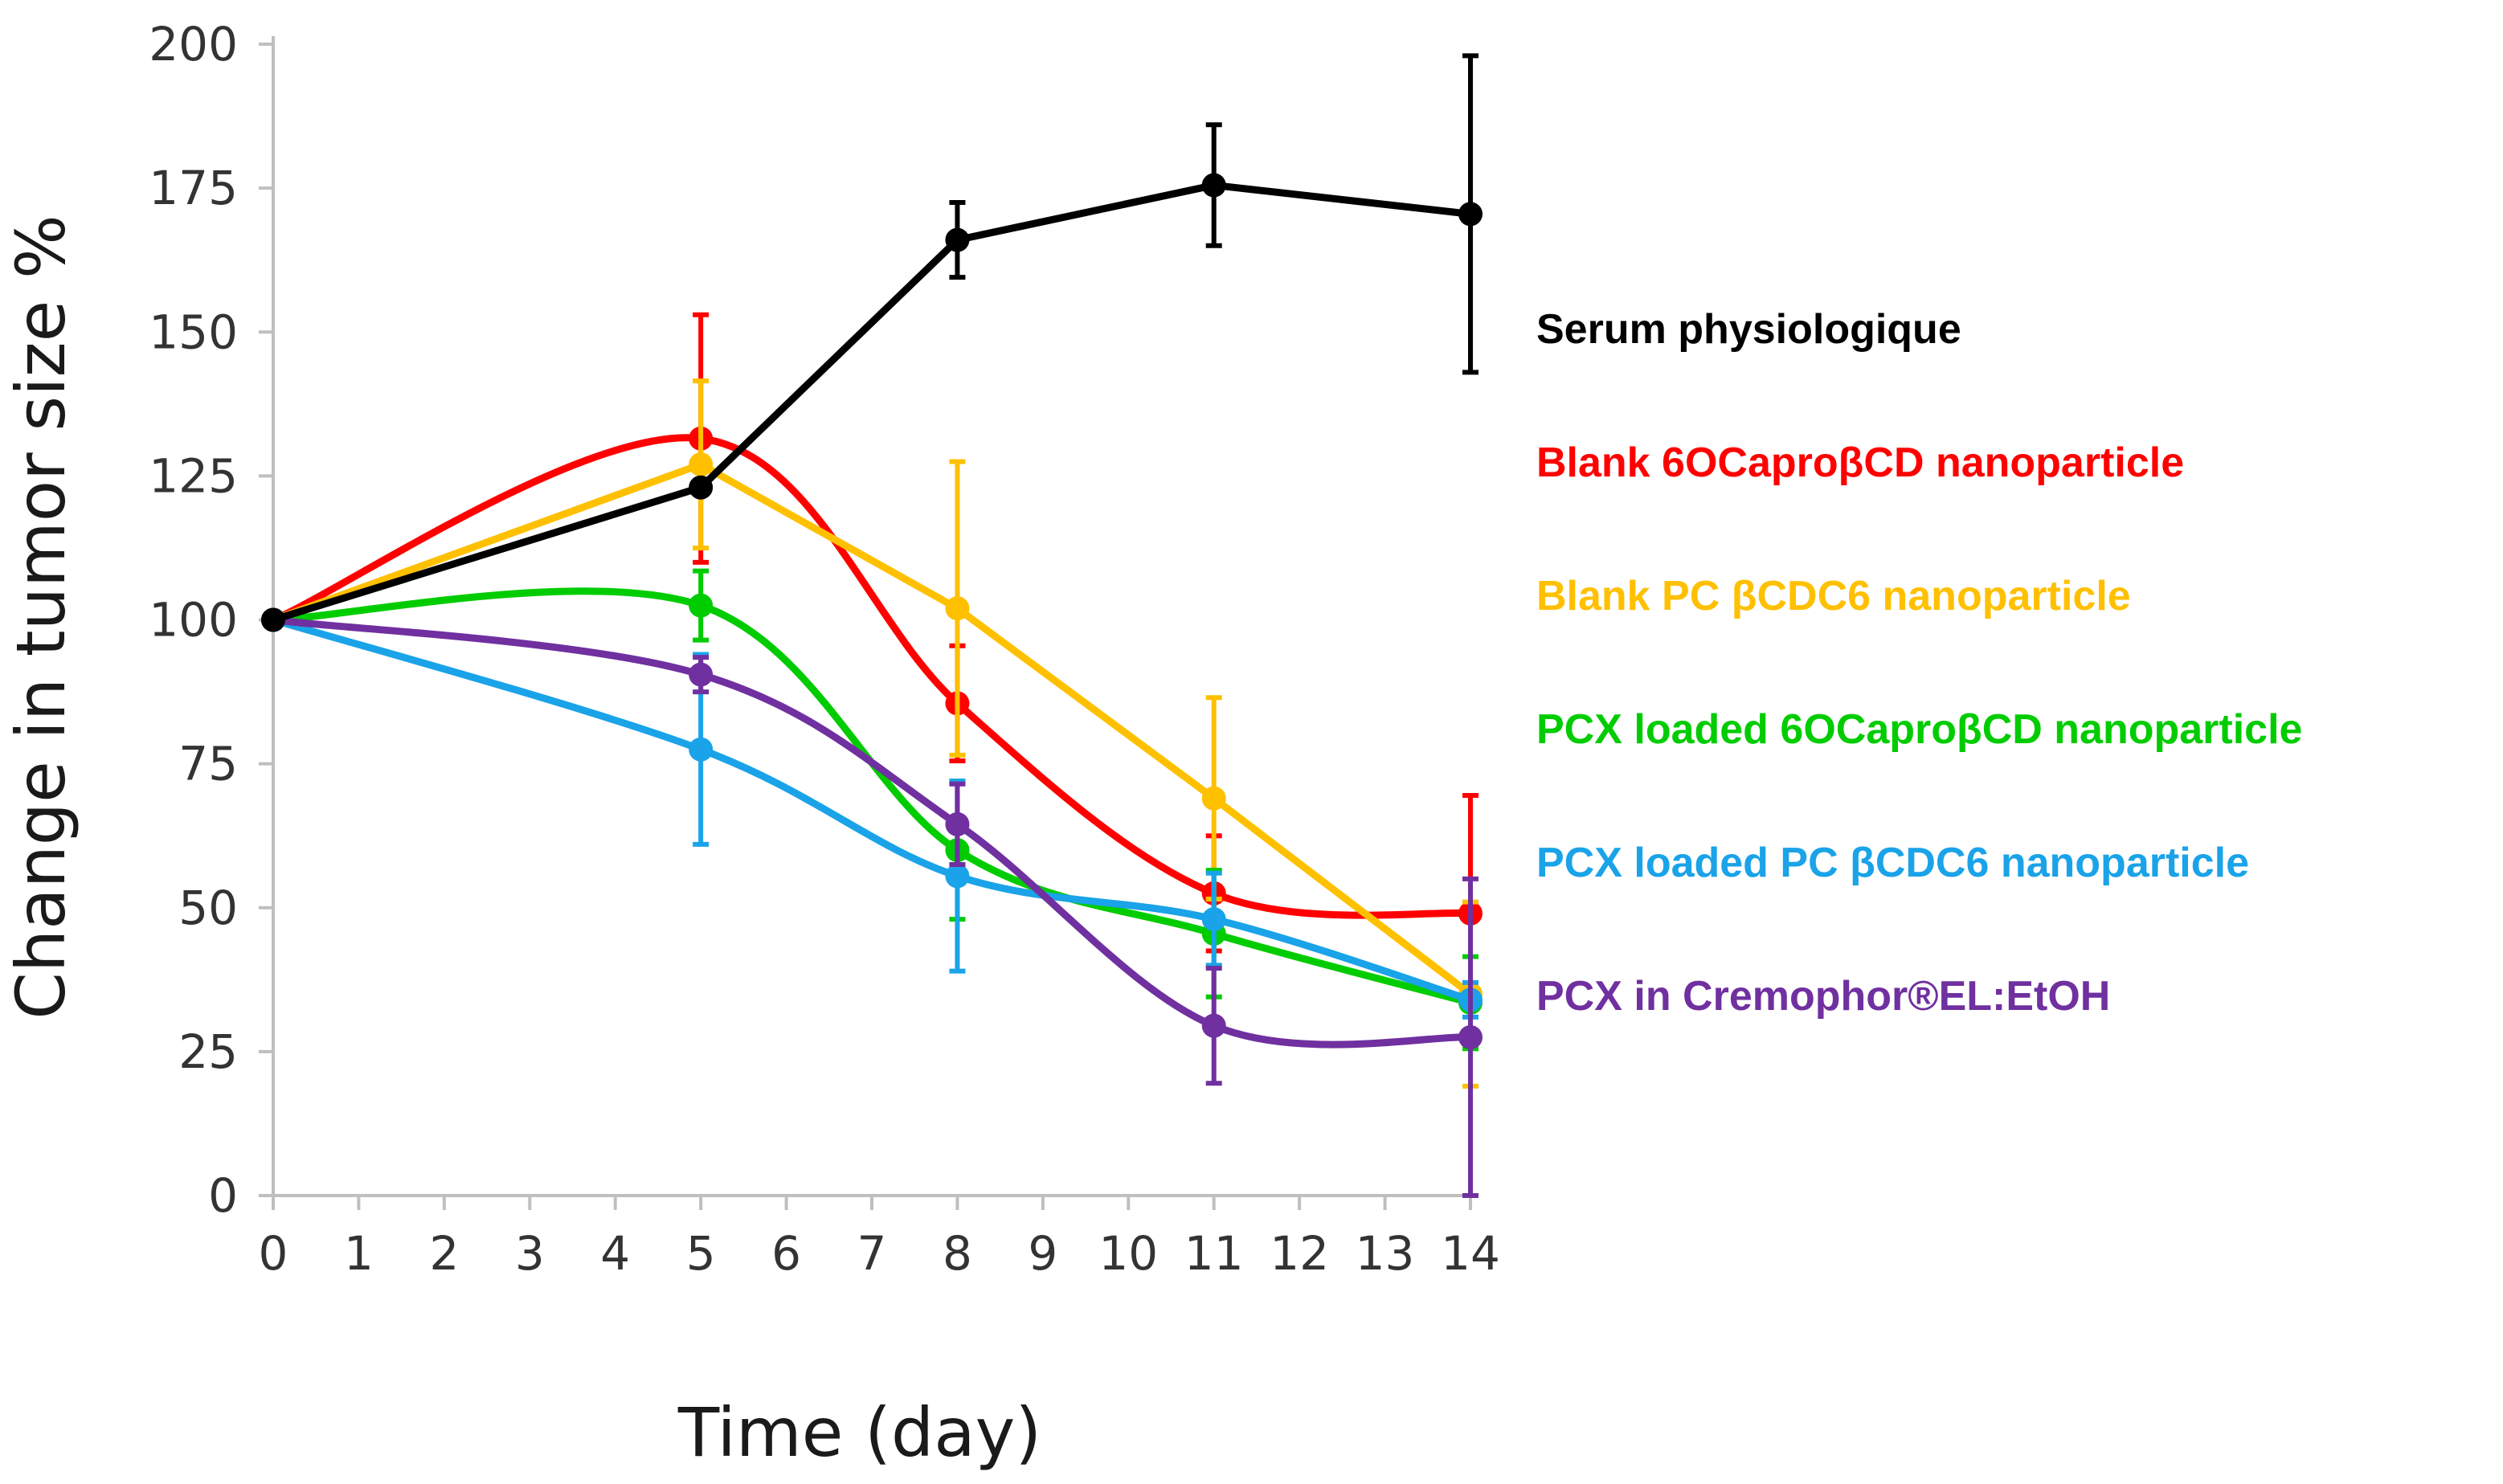  What do you see at coordinates (208, 1051) in the screenshot?
I see `y-tick-label: 25` at bounding box center [208, 1051].